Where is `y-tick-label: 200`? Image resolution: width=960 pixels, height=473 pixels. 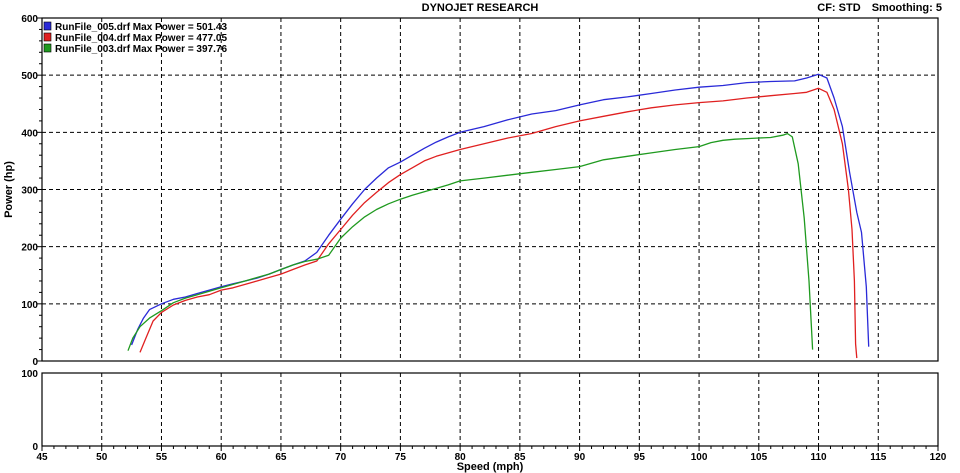 y-tick-label: 200 is located at coordinates (29, 248).